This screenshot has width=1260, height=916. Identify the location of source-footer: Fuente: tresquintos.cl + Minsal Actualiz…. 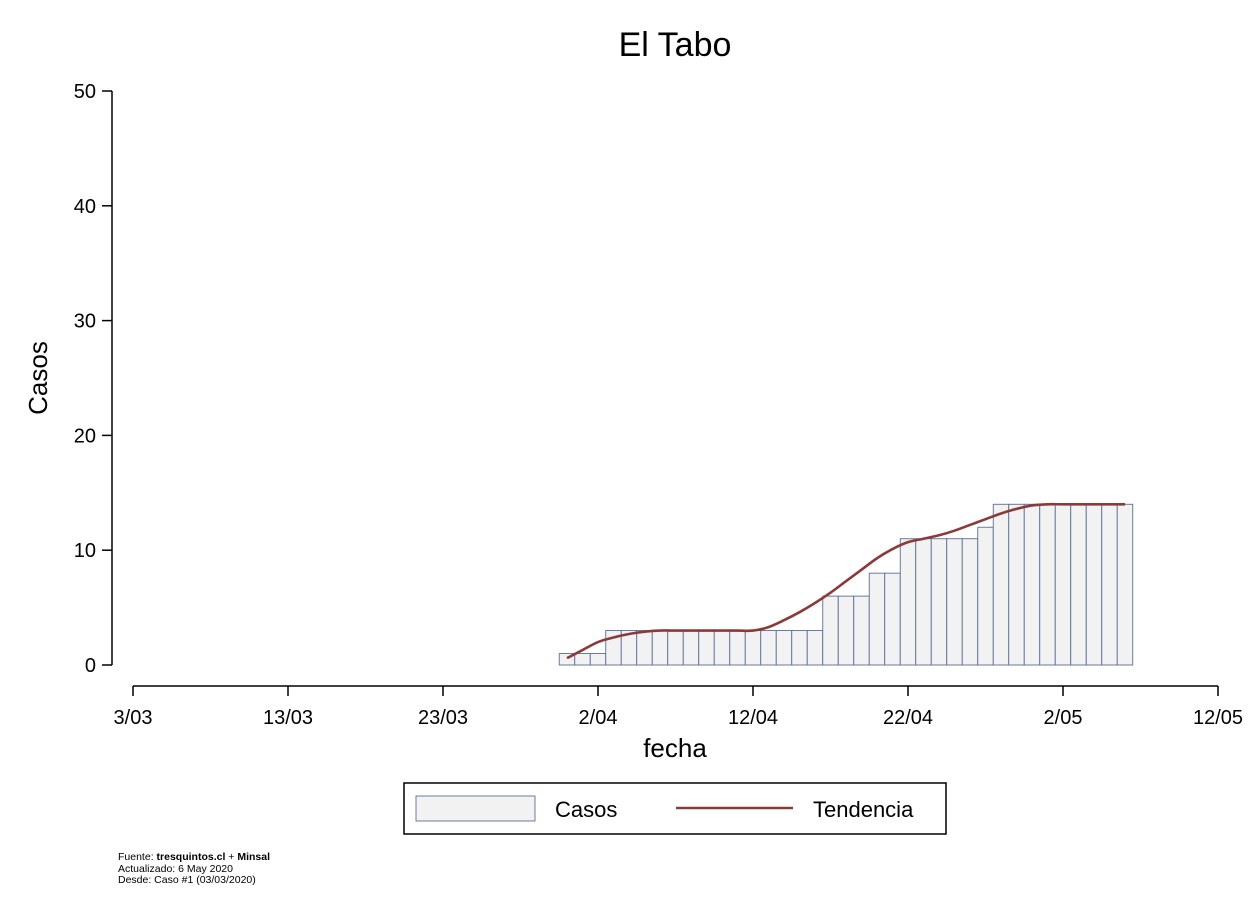
(194, 869).